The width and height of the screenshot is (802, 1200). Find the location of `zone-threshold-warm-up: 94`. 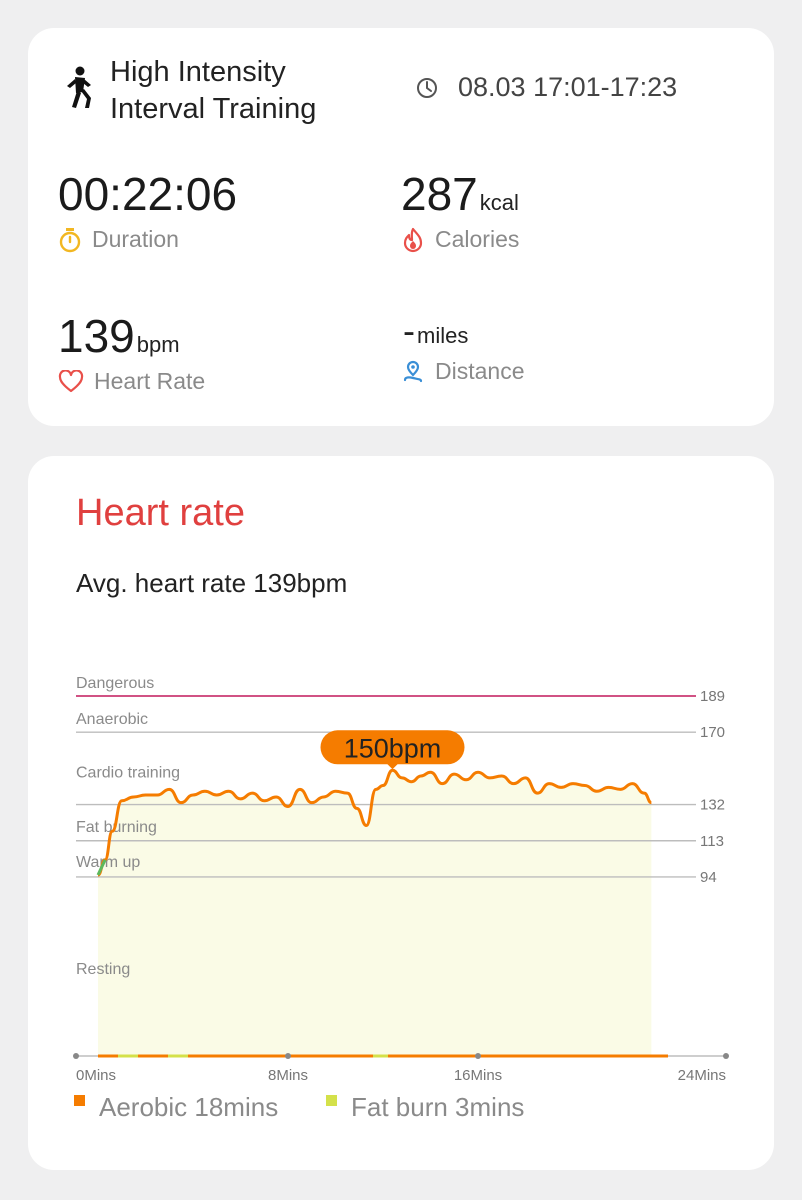

zone-threshold-warm-up: 94 is located at coordinates (708, 877).